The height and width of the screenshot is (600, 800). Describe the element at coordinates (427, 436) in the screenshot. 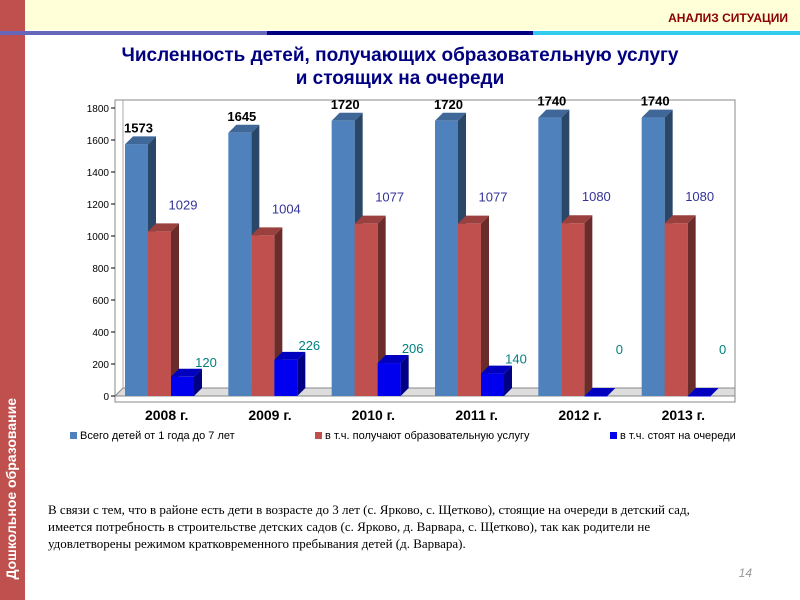

I see `legend-label: в т.ч. получают образовательную услугу` at that location.